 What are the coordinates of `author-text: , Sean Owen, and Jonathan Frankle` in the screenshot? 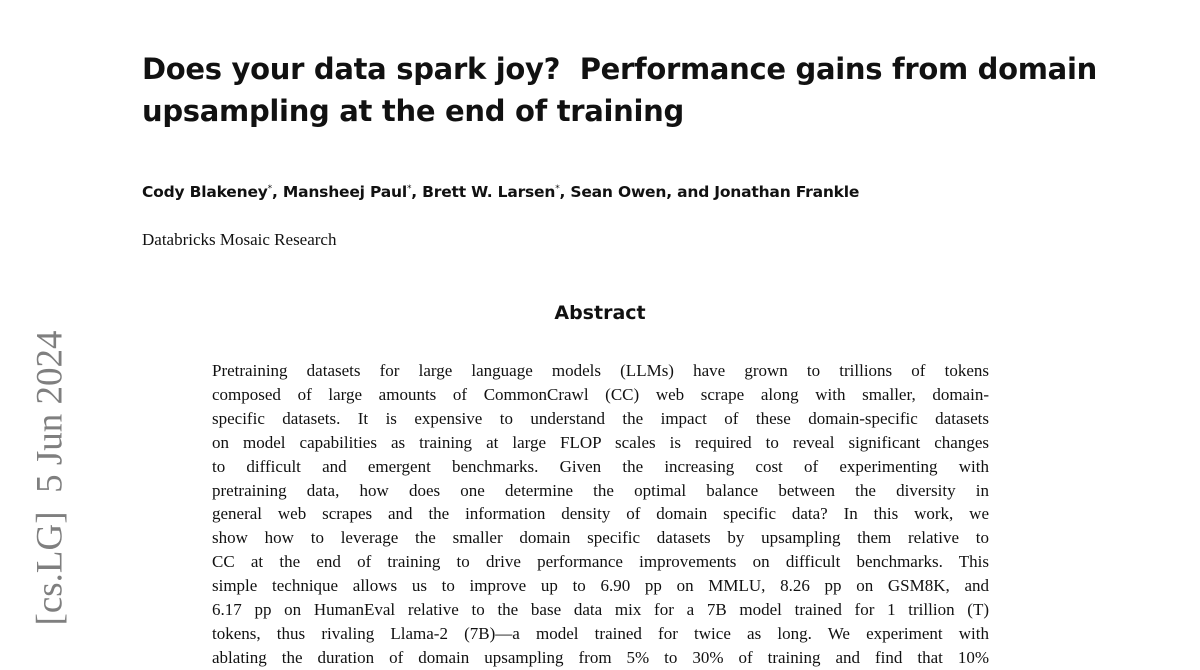 It's located at (709, 192).